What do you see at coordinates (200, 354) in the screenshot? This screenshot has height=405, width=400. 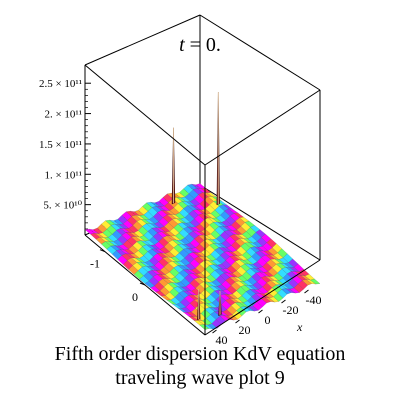 I see `caption-line-1: Fifth order dispersion KdV equation` at bounding box center [200, 354].